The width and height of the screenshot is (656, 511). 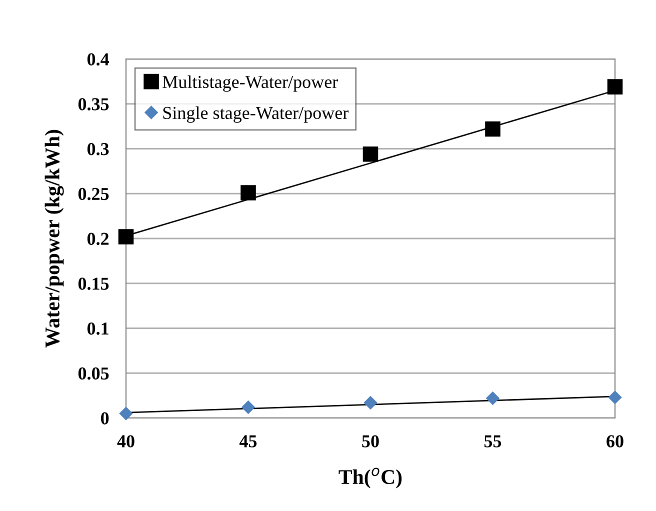 What do you see at coordinates (93, 104) in the screenshot?
I see `y-tick-label: 0.35` at bounding box center [93, 104].